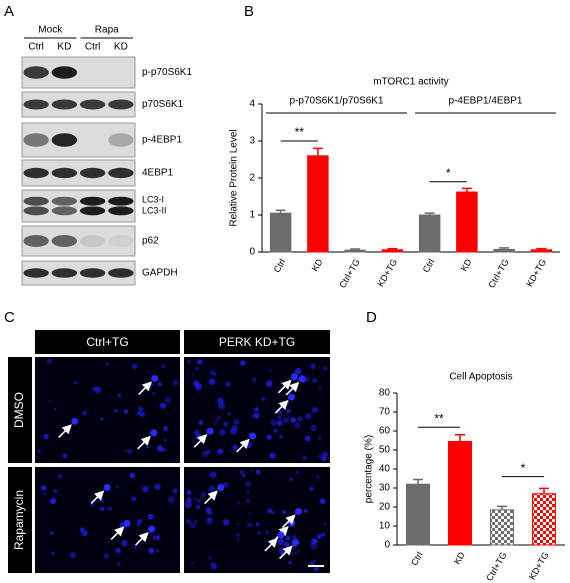 This screenshot has height=583, width=570. What do you see at coordinates (252, 104) in the screenshot?
I see `y-tick-label: 4` at bounding box center [252, 104].